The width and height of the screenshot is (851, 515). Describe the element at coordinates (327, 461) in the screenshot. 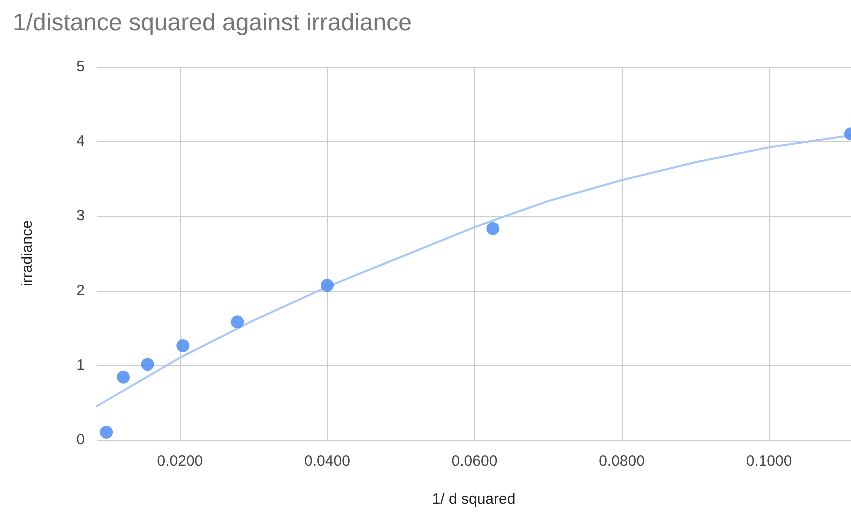

I see `x-tick-label: 0.0400` at that location.